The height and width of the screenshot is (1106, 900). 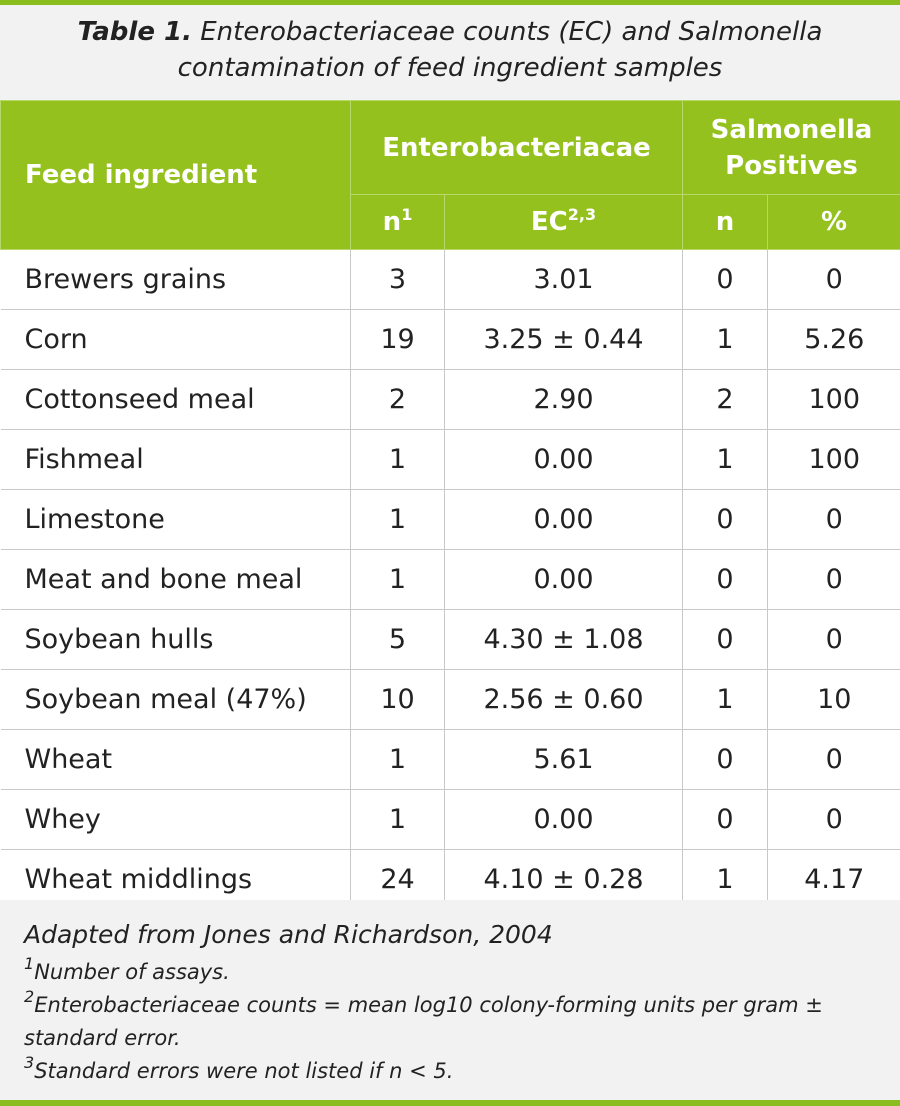 What do you see at coordinates (175, 819) in the screenshot?
I see `cell-ingredient: Whey` at bounding box center [175, 819].